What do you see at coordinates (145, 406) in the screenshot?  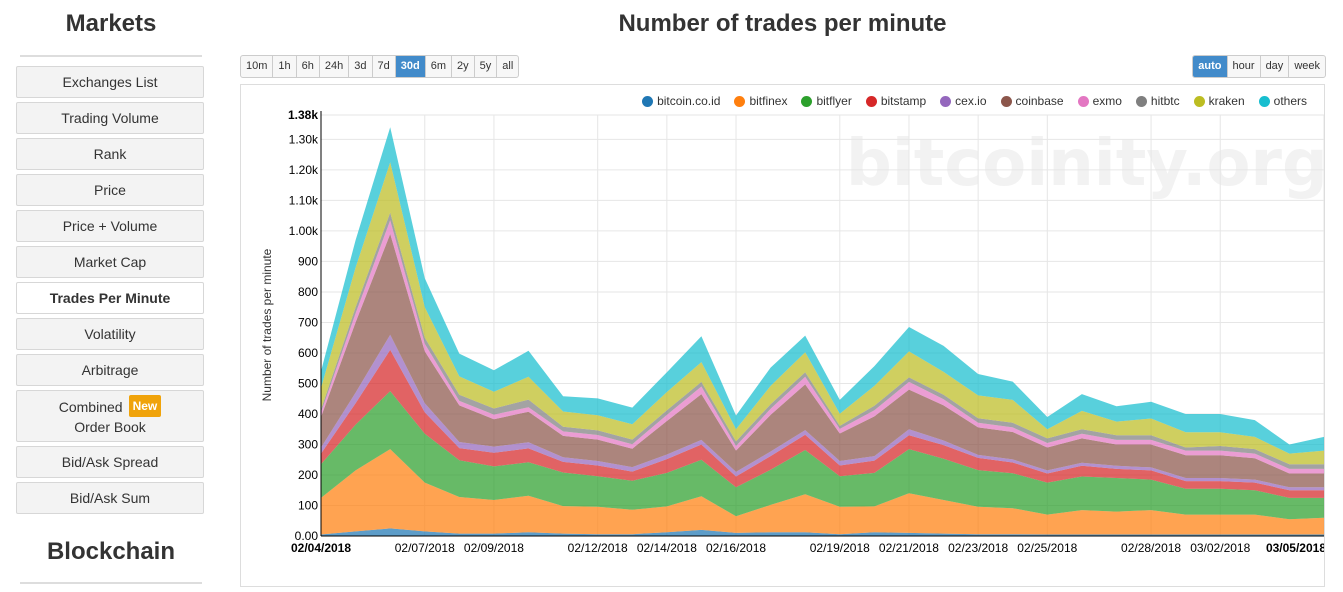 I see `new-badge: New` at bounding box center [145, 406].